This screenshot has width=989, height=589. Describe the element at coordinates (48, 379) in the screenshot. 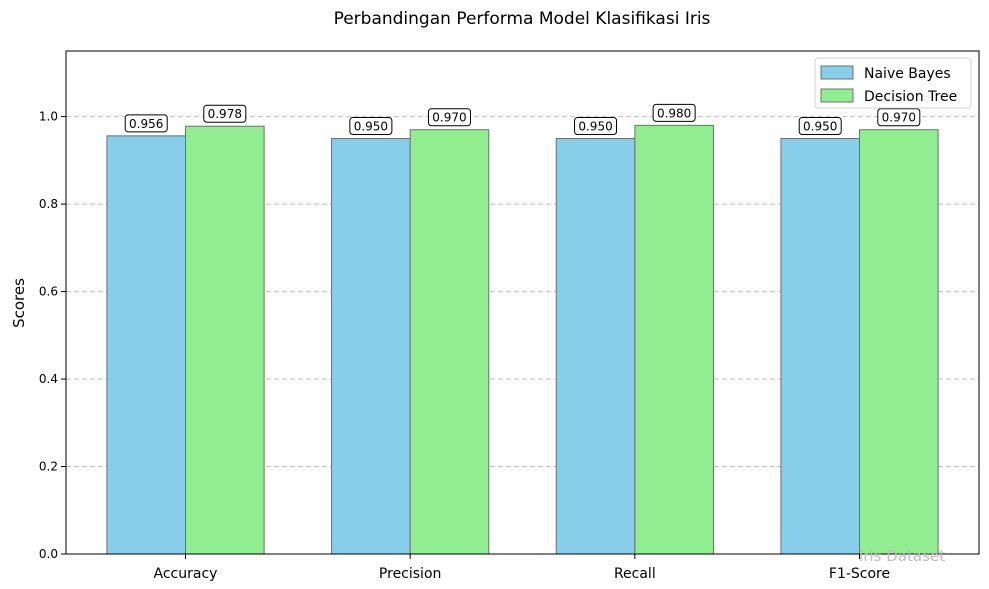

I see `y-tick-label: 0.4` at that location.